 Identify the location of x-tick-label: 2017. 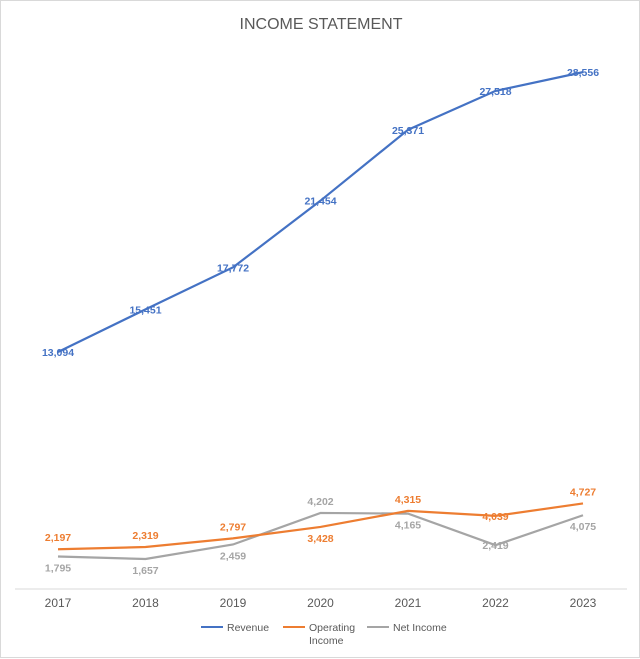
(58, 603).